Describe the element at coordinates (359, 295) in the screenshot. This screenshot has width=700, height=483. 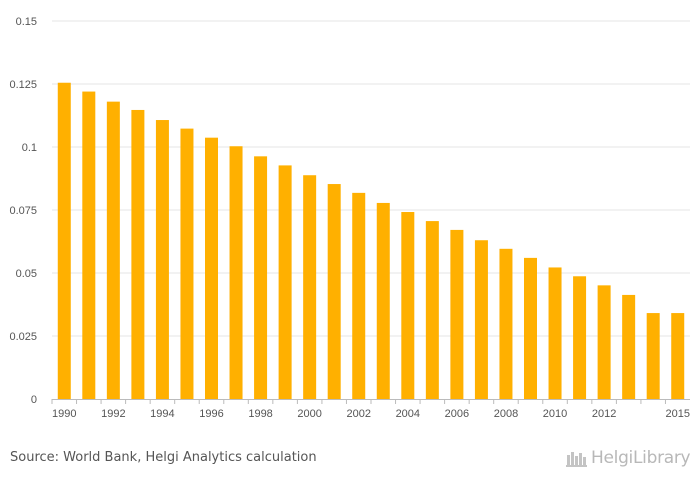
I see `bar-2002` at that location.